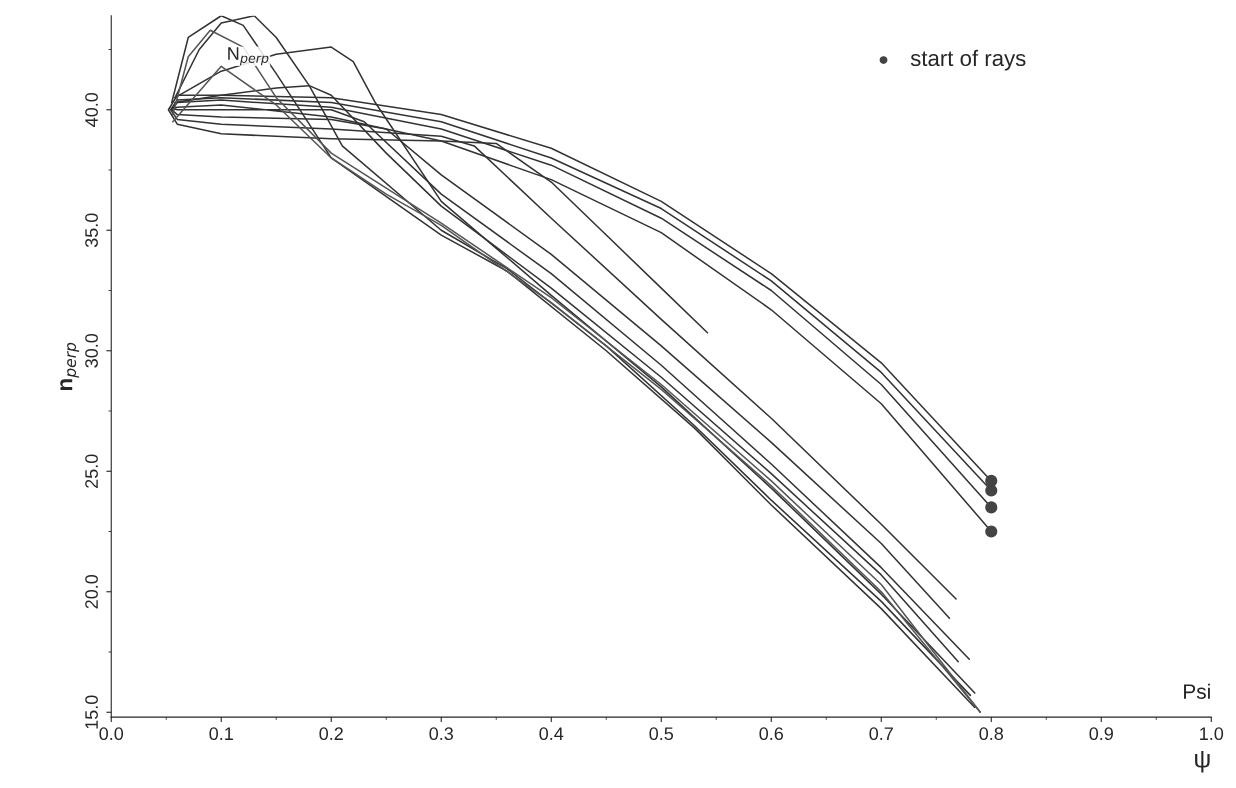  What do you see at coordinates (248, 56) in the screenshot?
I see `annotation: N$_{perp}$` at bounding box center [248, 56].